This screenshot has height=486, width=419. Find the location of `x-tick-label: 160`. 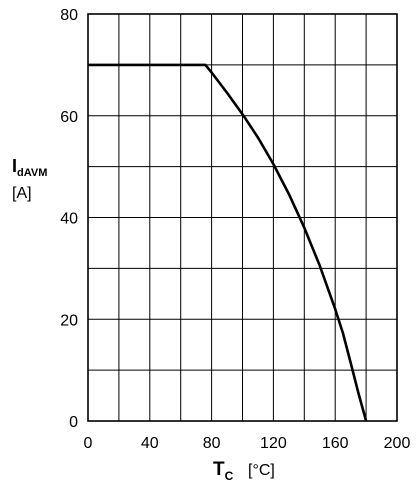

x-tick-label: 160 is located at coordinates (335, 443).